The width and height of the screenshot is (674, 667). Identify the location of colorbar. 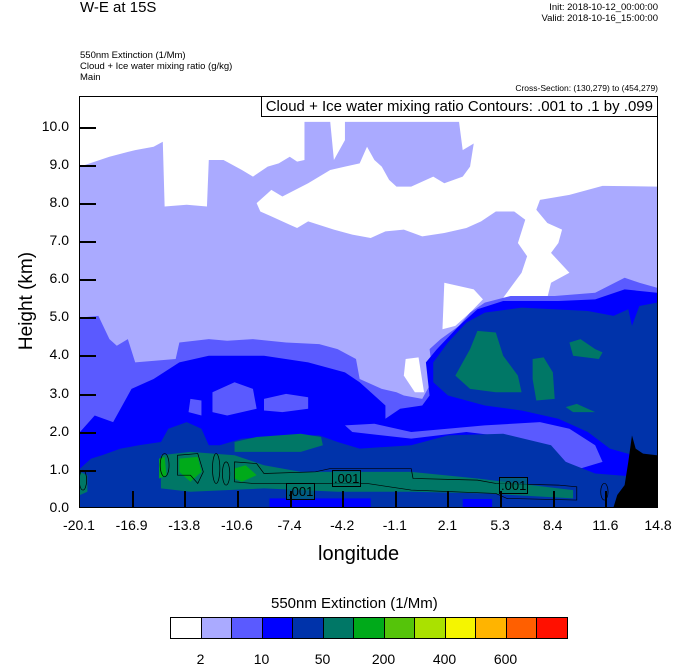
(369, 628).